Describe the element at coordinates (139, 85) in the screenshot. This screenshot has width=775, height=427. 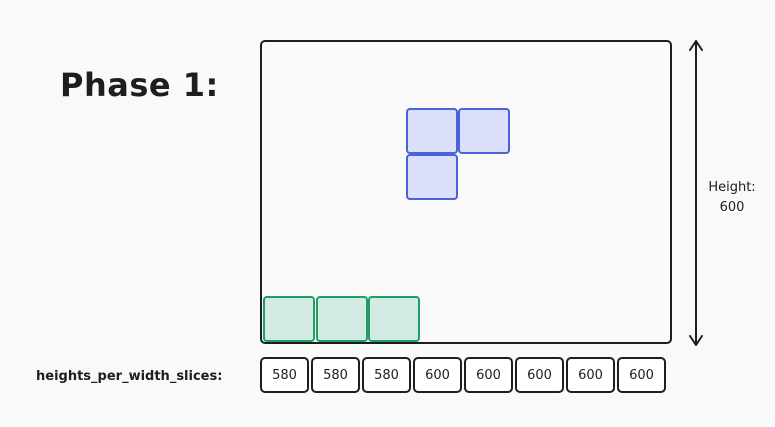
I see `phase-title: Phase 1:` at that location.